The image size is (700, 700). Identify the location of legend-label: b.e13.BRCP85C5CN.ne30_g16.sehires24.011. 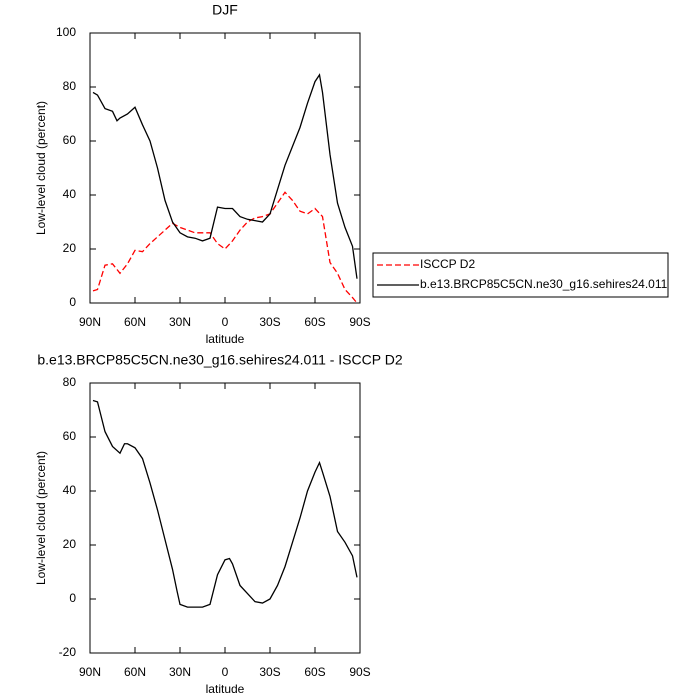
(544, 284).